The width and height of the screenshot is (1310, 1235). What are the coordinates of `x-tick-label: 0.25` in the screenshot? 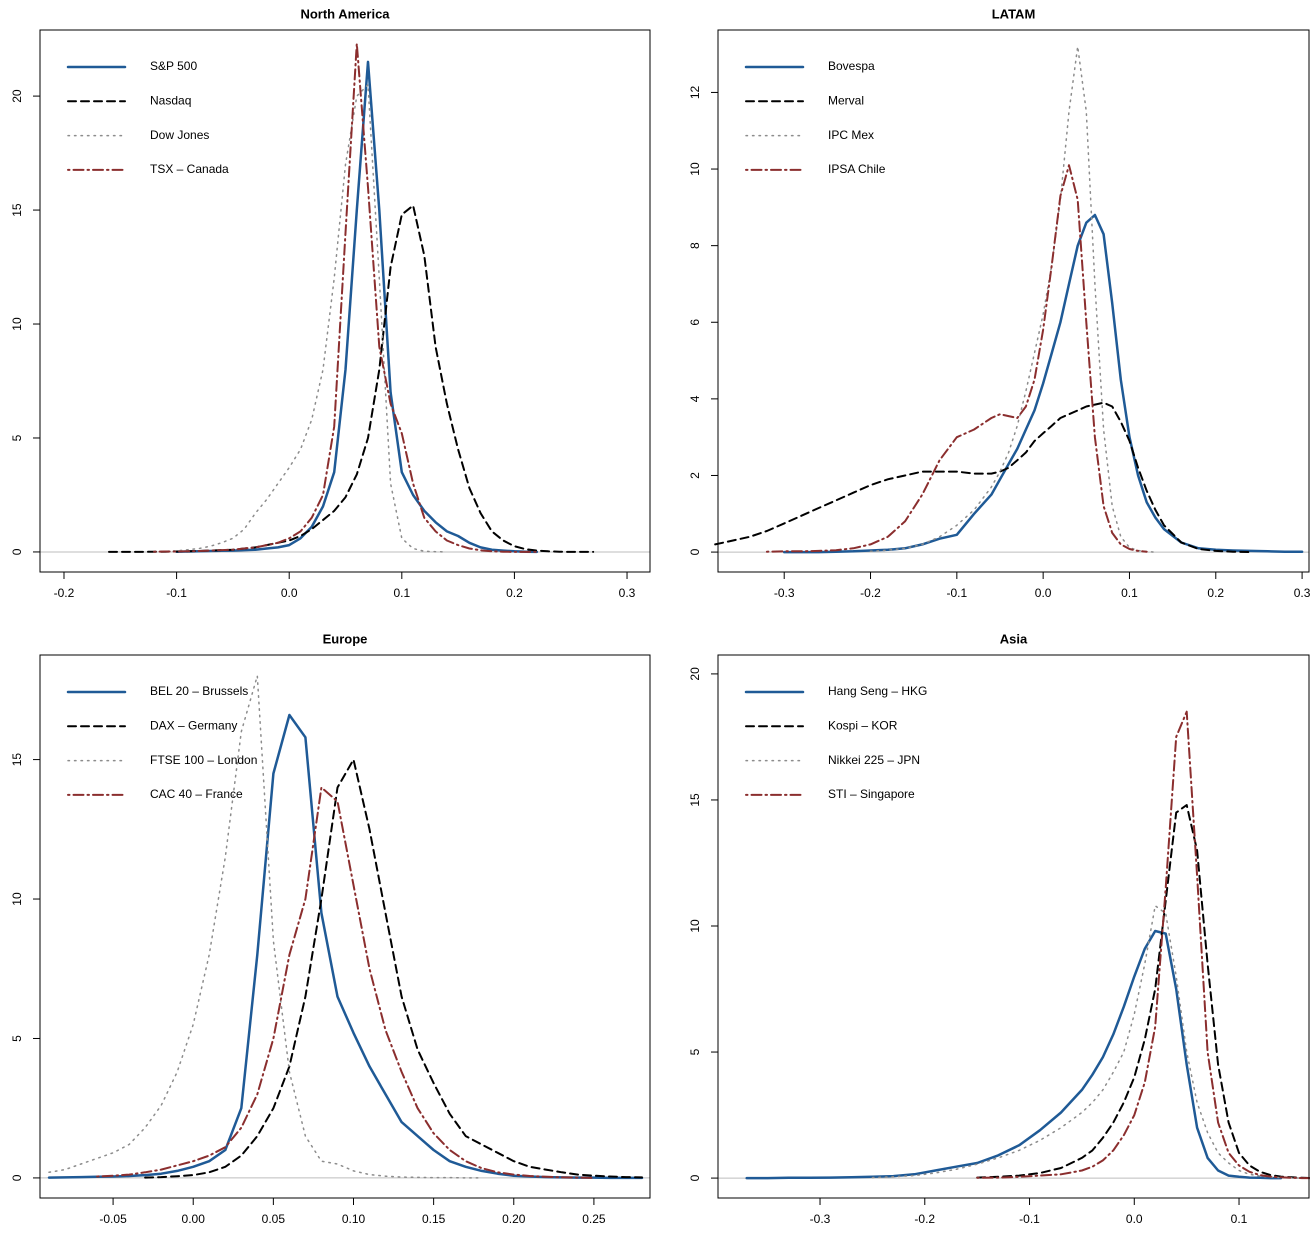 It's located at (594, 1219).